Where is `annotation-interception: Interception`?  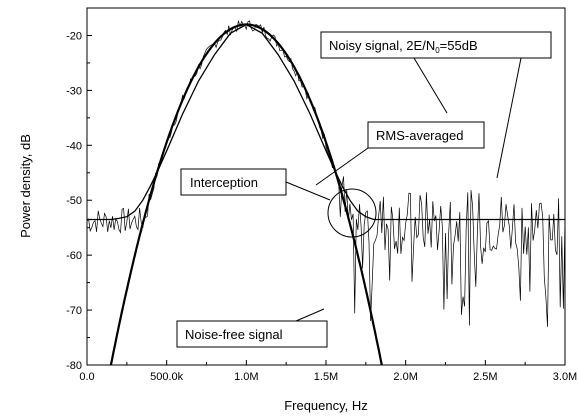
annotation-interception: Interception is located at coordinates (278, 203).